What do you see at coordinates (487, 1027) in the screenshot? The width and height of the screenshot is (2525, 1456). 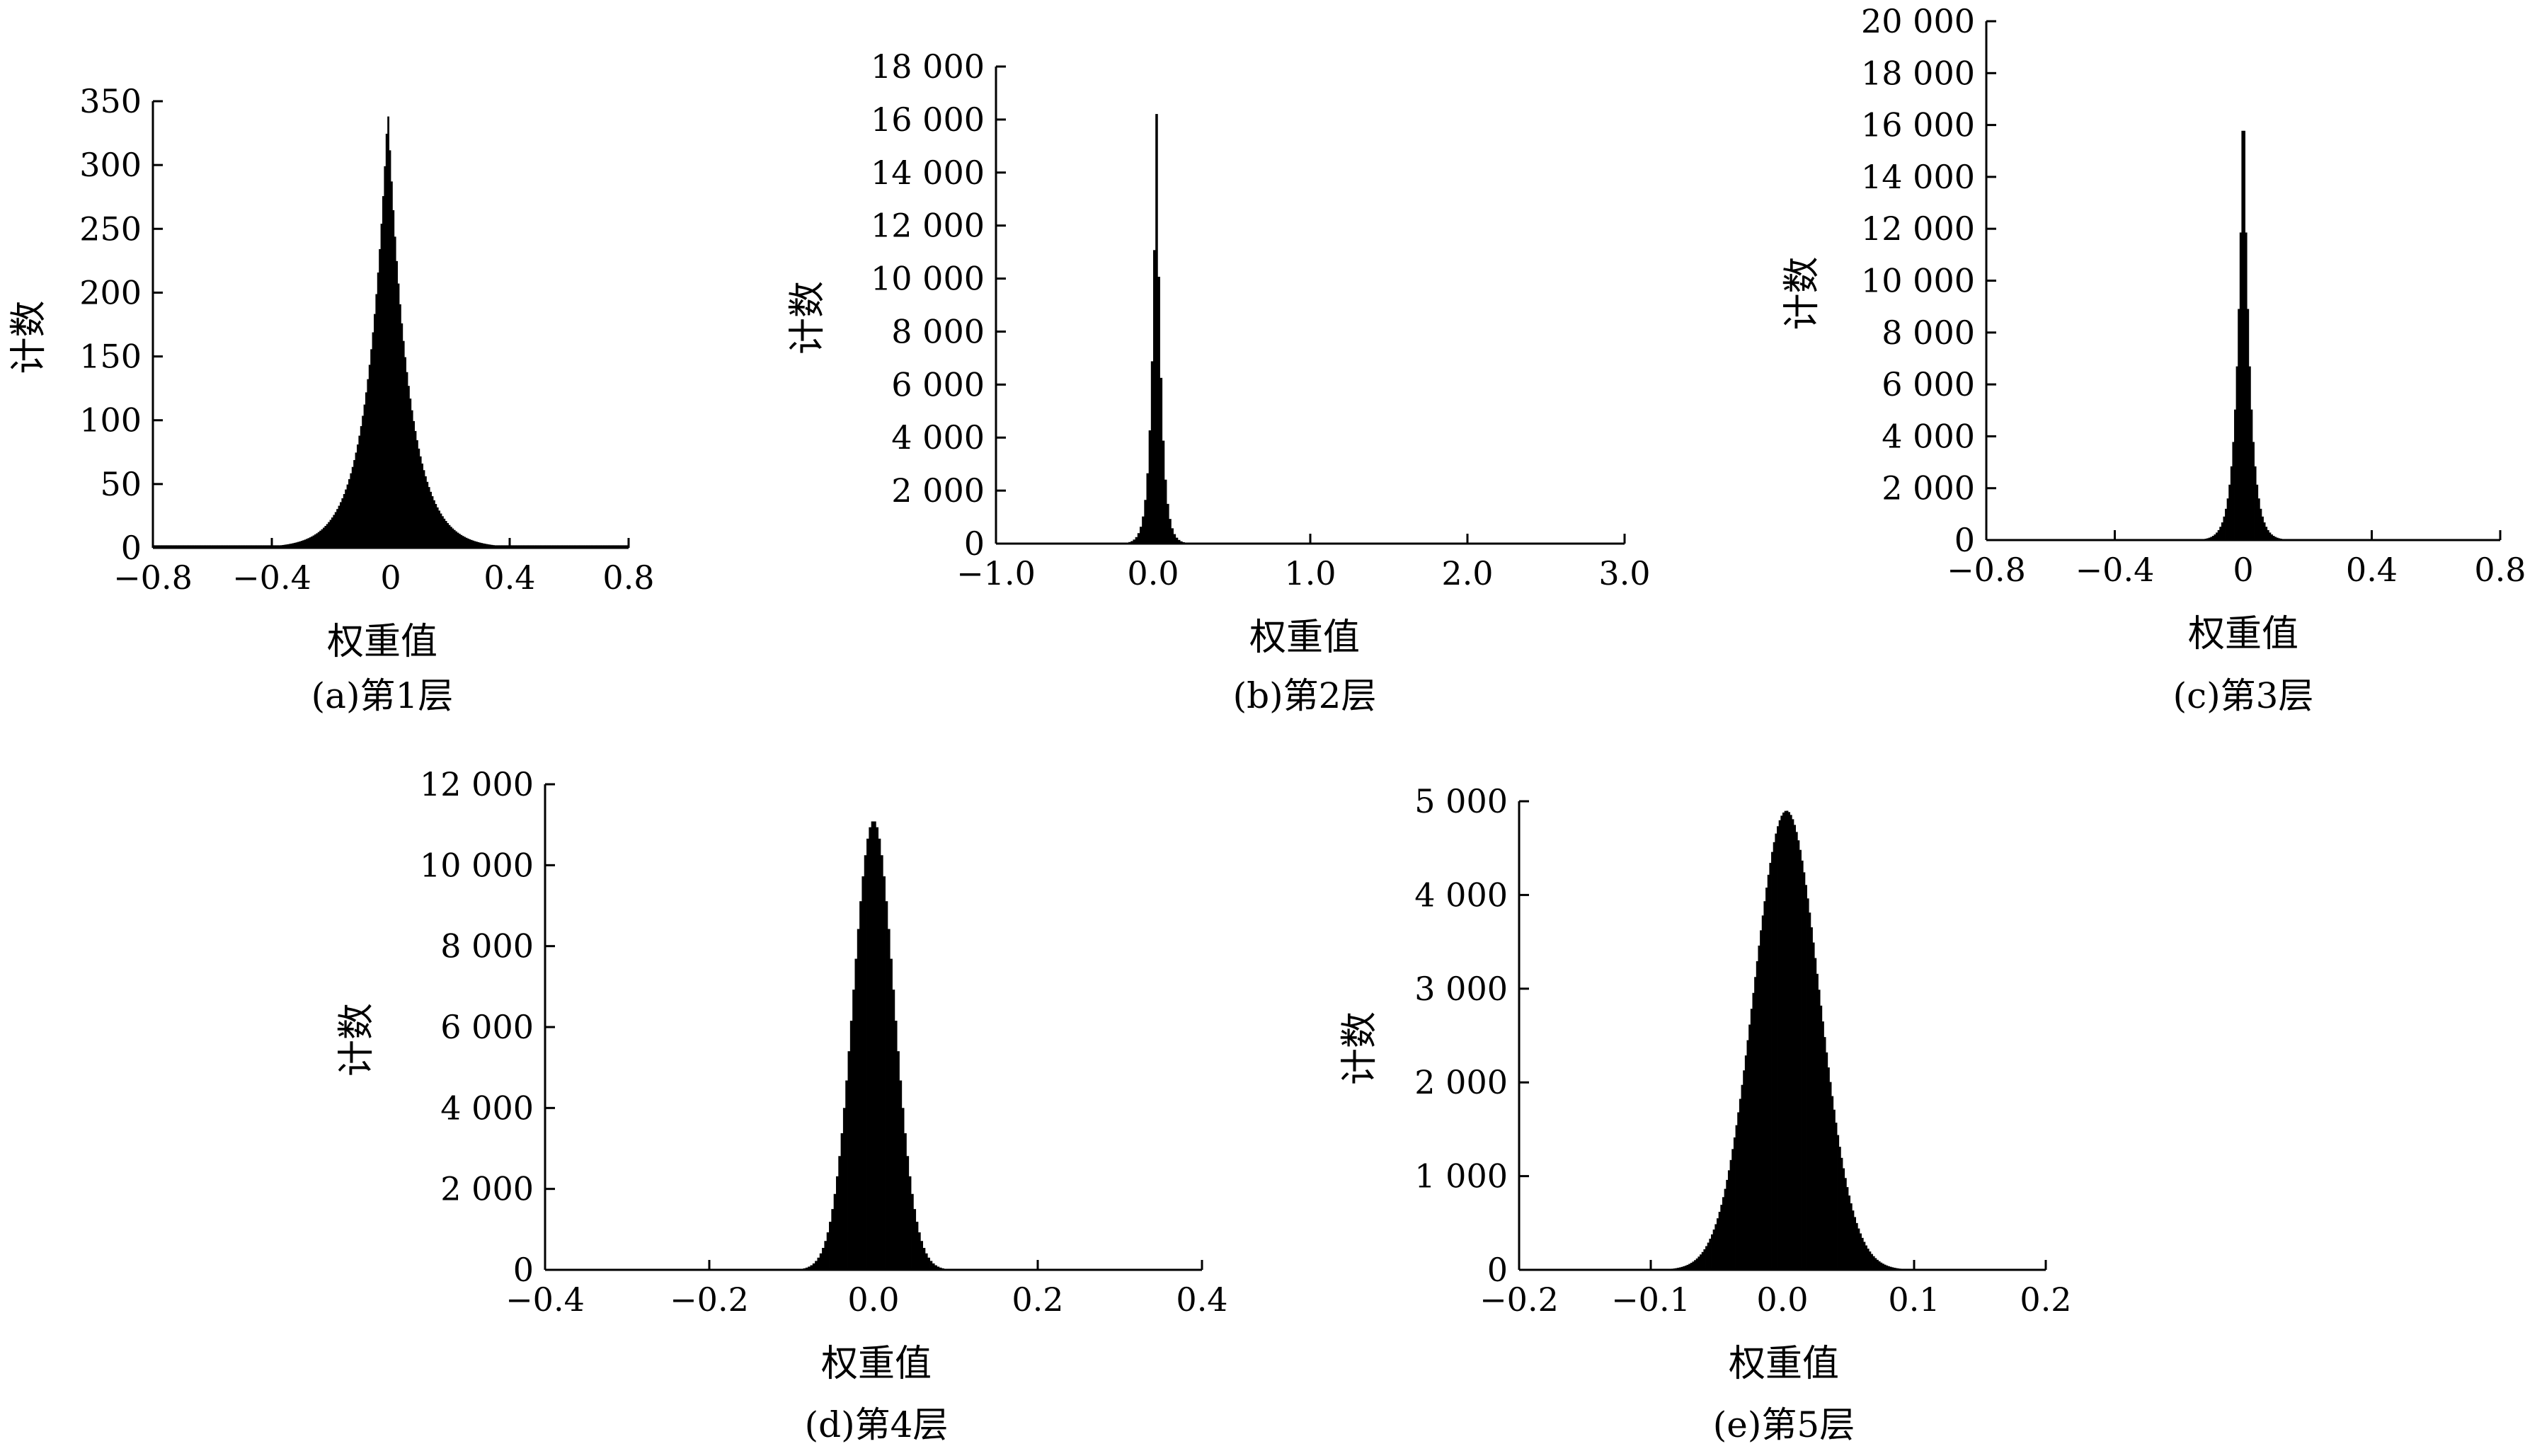 I see `y-tick-label: 6 000` at bounding box center [487, 1027].